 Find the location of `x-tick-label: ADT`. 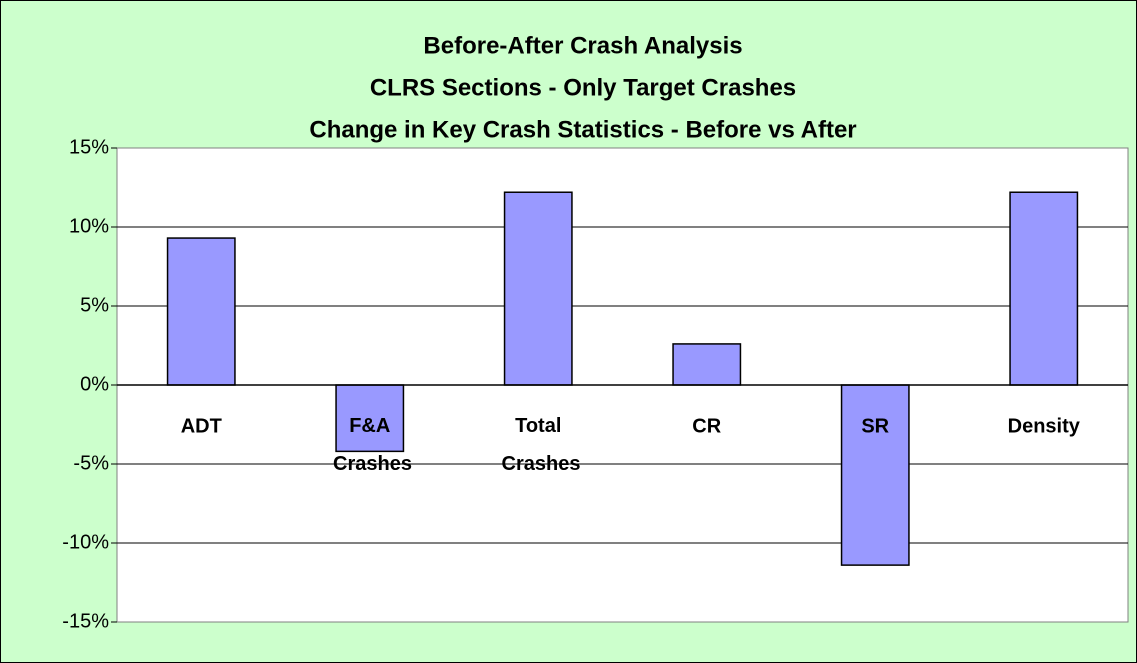

x-tick-label: ADT is located at coordinates (201, 426).